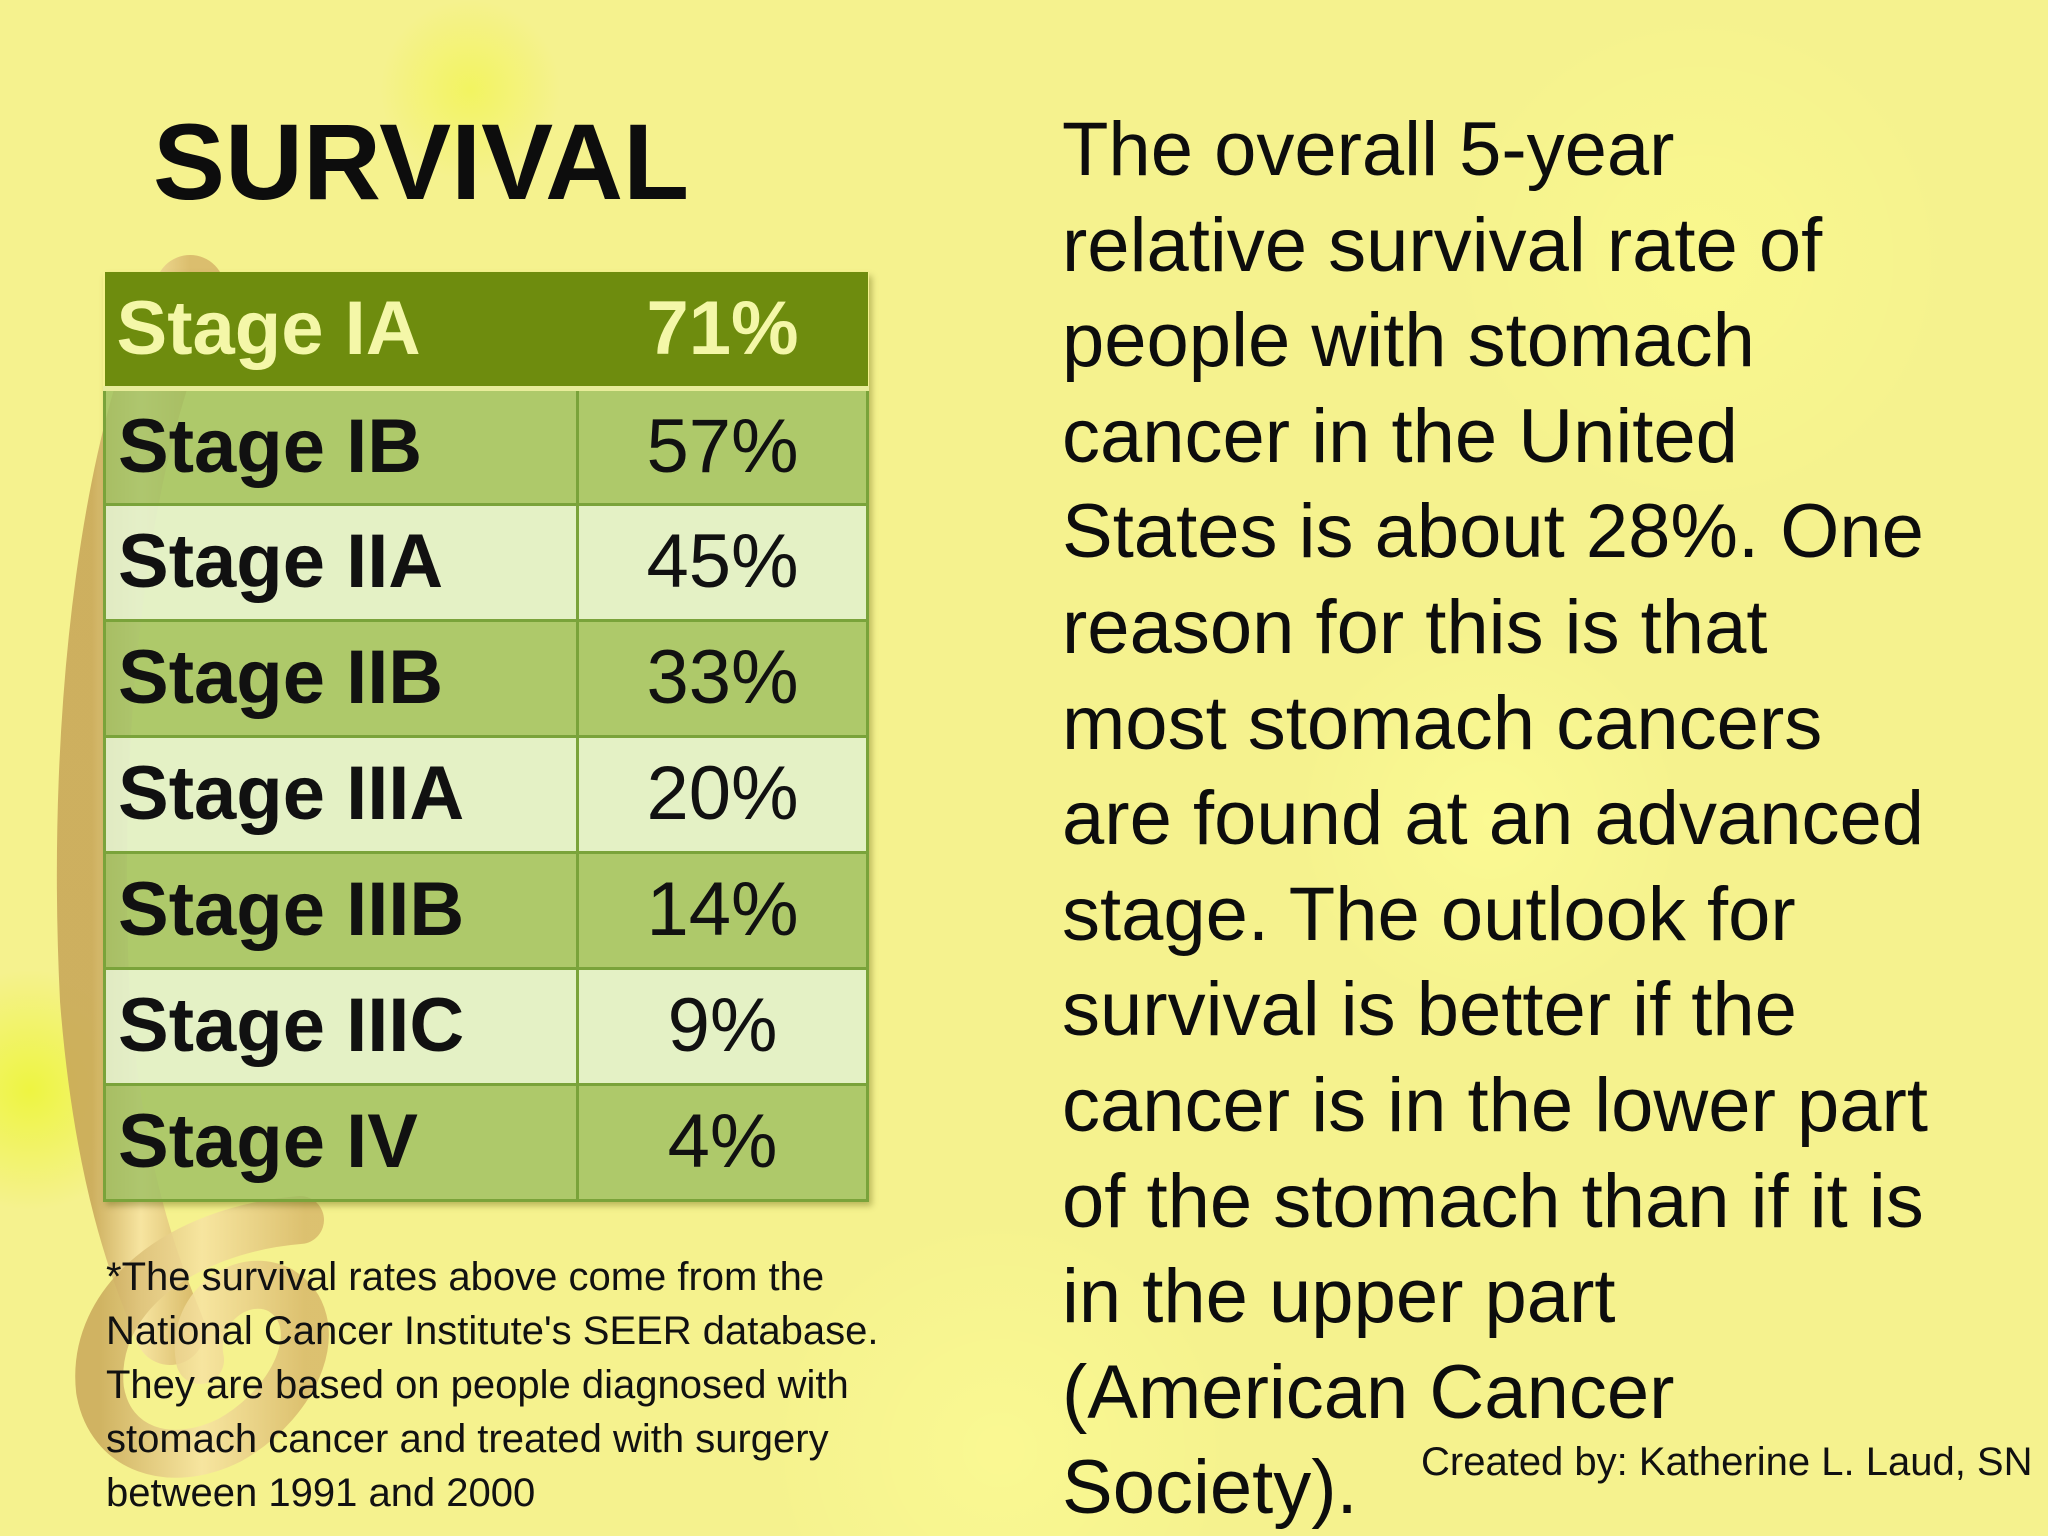 The width and height of the screenshot is (2048, 1536). Describe the element at coordinates (341, 446) in the screenshot. I see `stage-cell: Stage IB` at that location.